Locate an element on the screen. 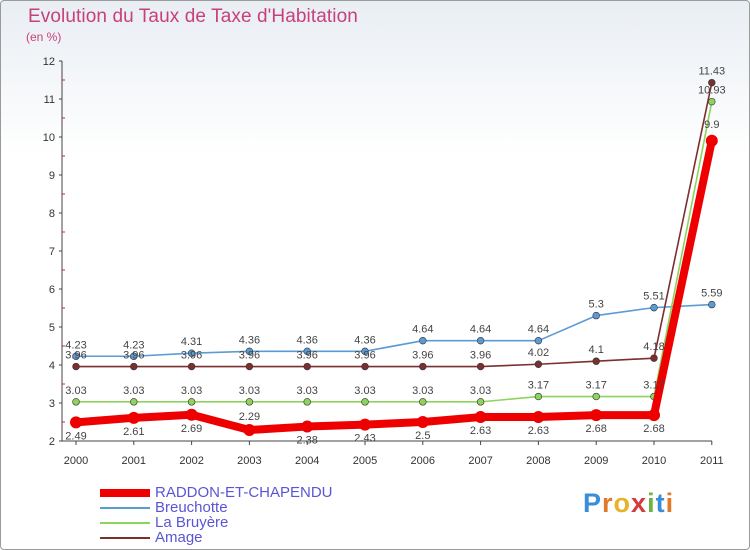 The height and width of the screenshot is (550, 750). legend-label-amage: Amage is located at coordinates (179, 537).